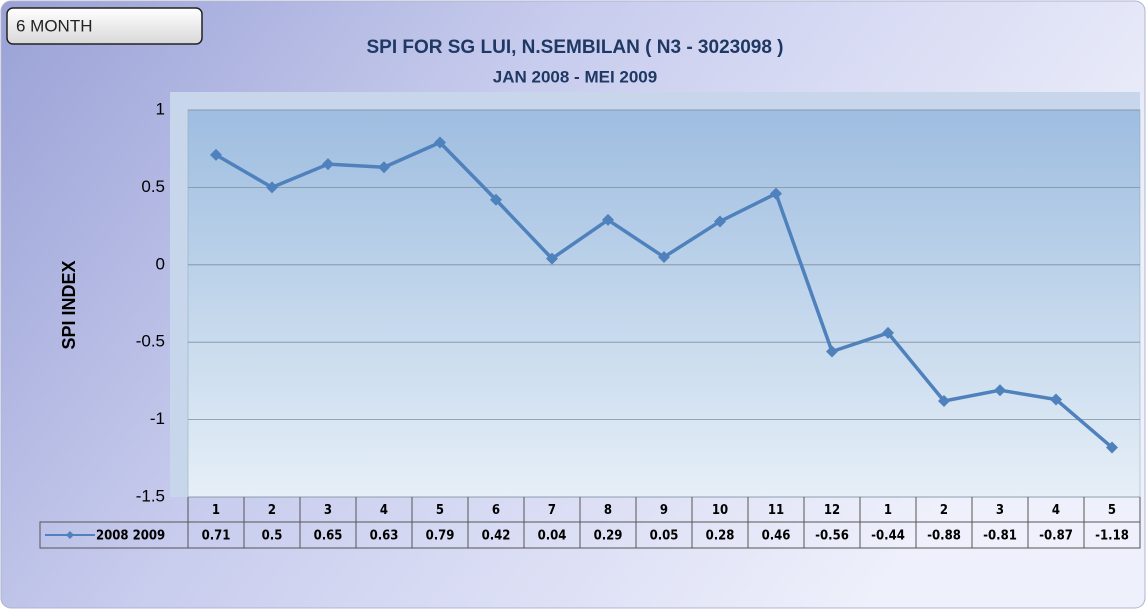 The image size is (1146, 609). I want to click on x-tick-label: 12, so click(832, 510).